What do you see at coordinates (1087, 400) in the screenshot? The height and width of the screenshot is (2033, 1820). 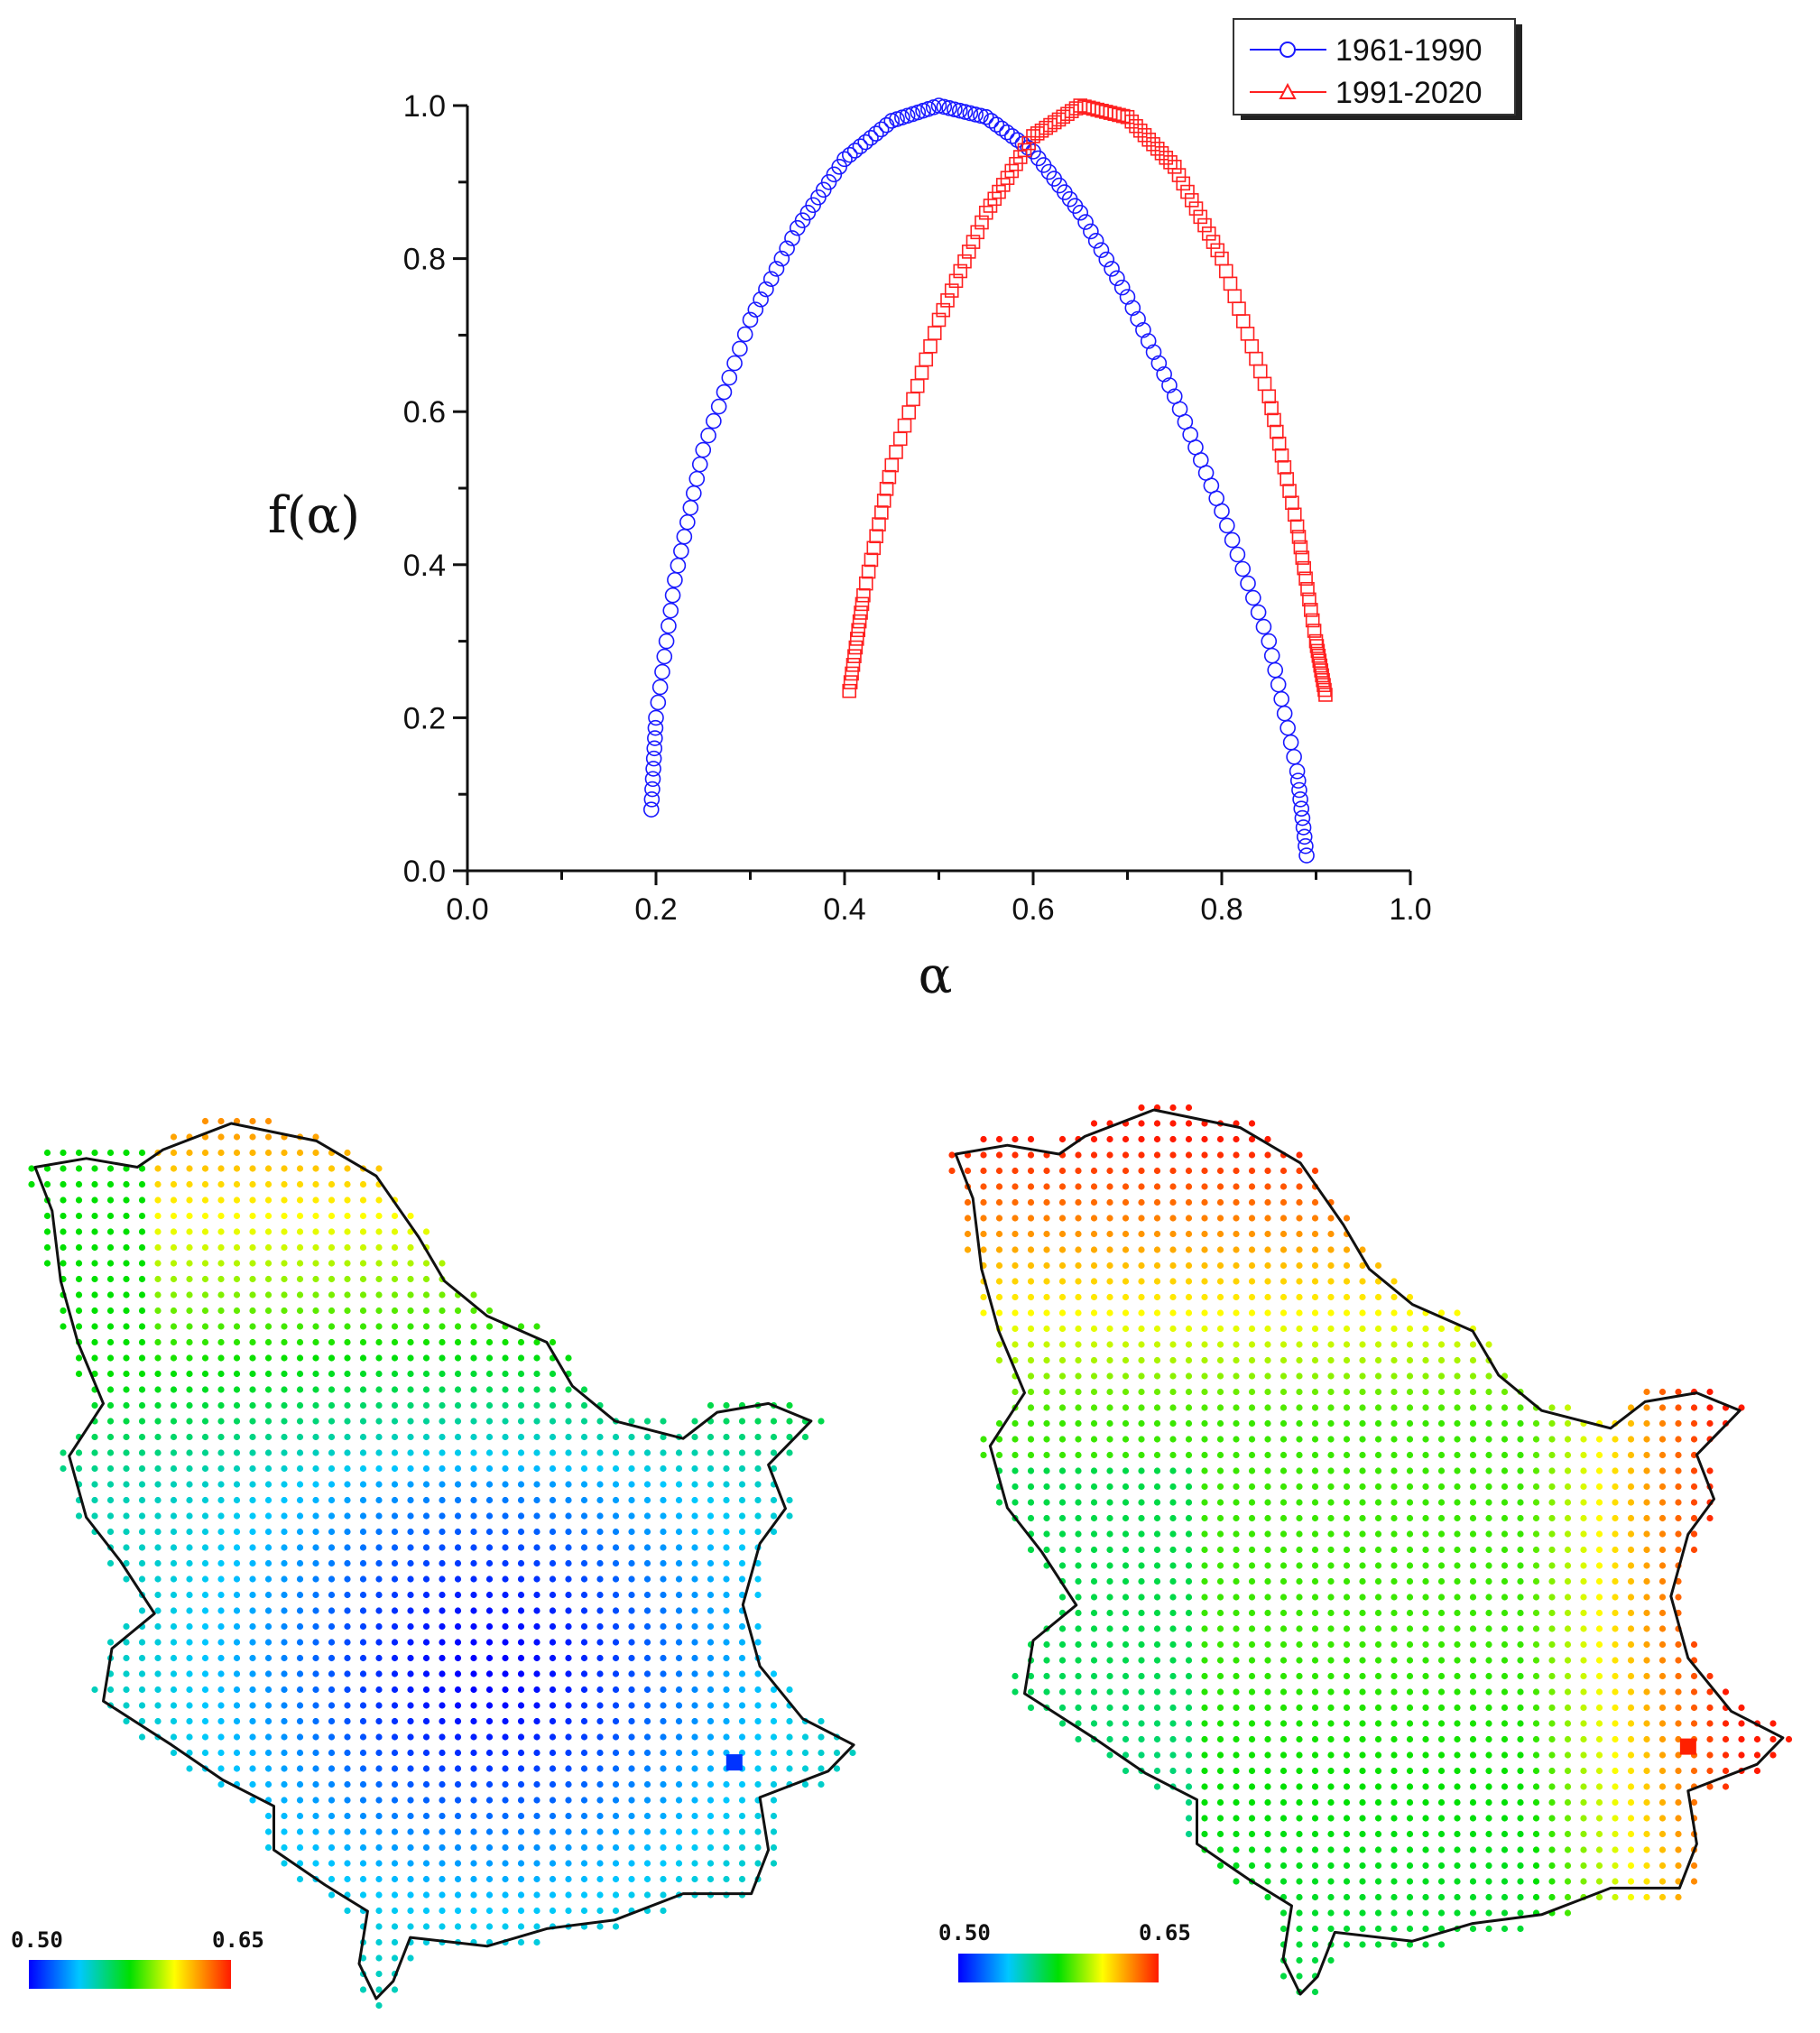 I see `series-1991-2020` at bounding box center [1087, 400].